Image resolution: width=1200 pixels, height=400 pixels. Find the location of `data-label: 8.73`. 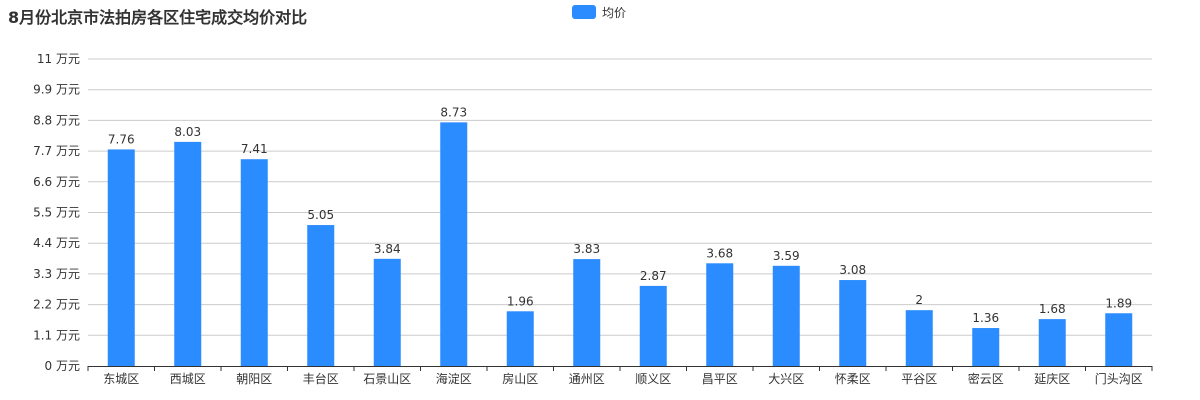

data-label: 8.73 is located at coordinates (453, 112).